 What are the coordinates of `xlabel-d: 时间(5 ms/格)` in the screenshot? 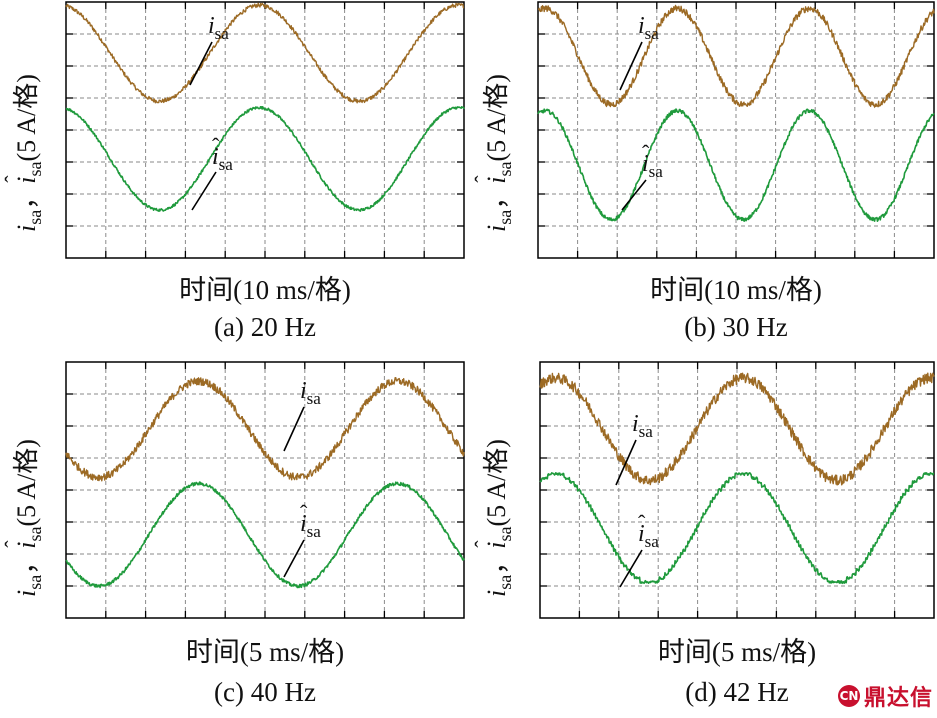 It's located at (737, 652).